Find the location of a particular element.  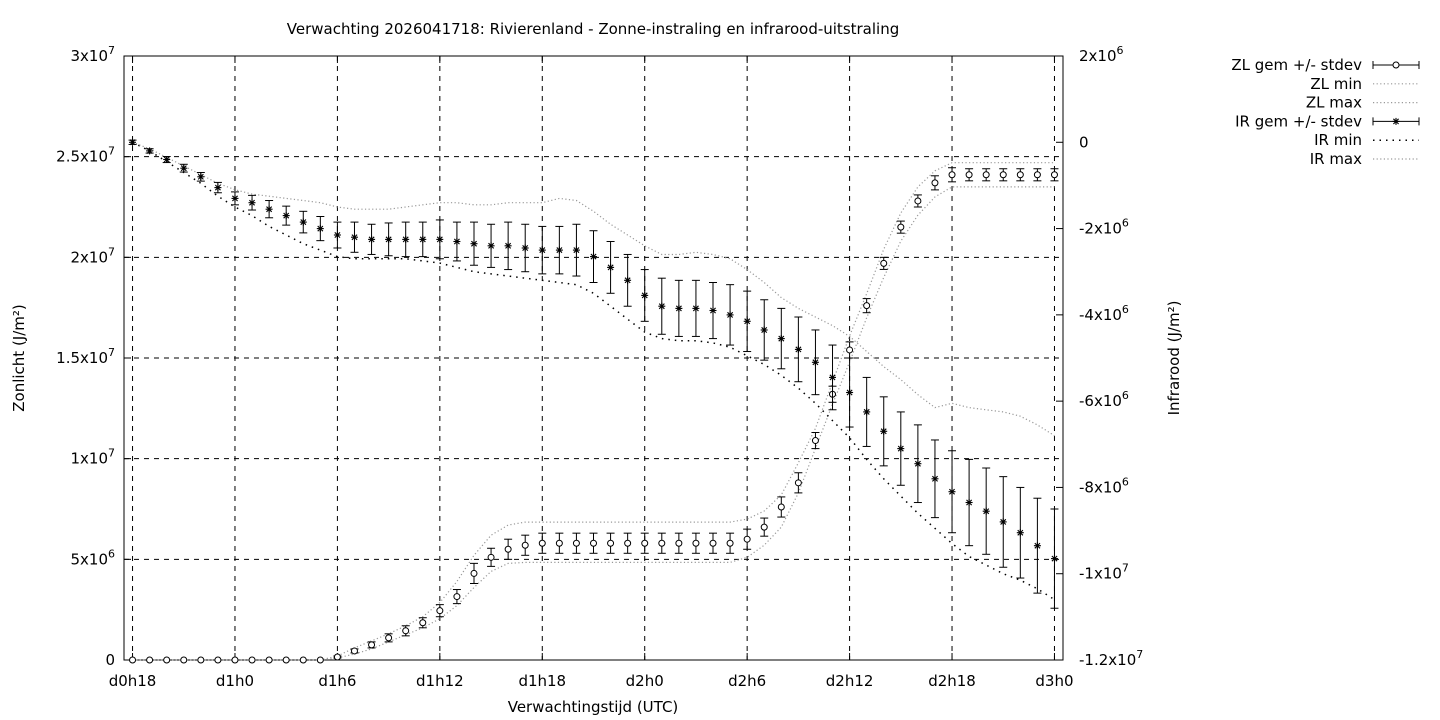

y-tick-label: 2.5x10⁷ is located at coordinates (85, 155).